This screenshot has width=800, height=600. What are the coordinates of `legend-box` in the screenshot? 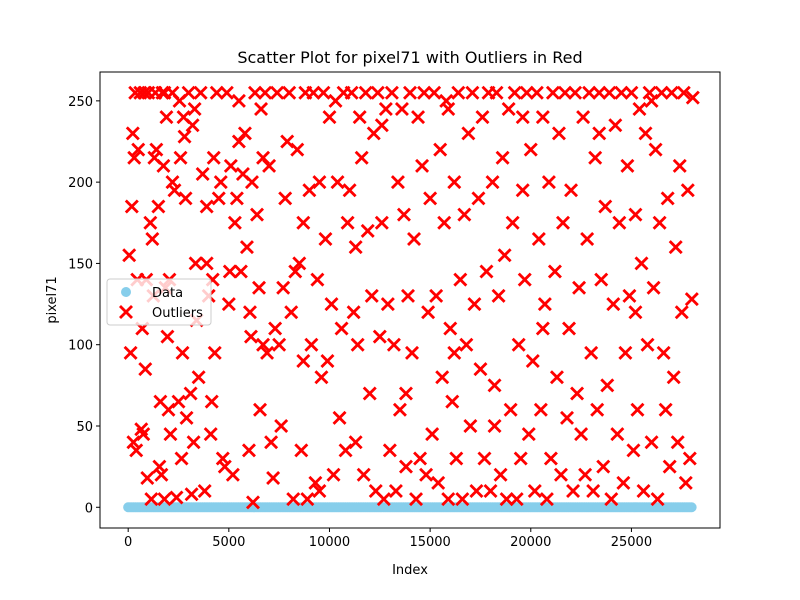 It's located at (159, 302).